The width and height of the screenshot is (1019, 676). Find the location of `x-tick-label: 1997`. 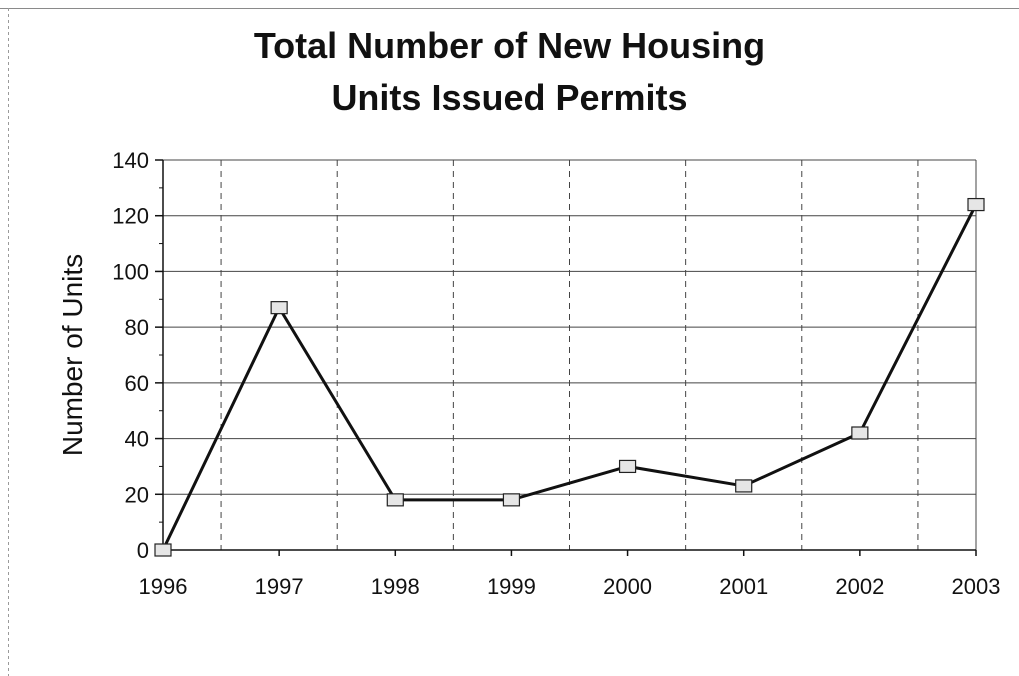

x-tick-label: 1997 is located at coordinates (279, 586).